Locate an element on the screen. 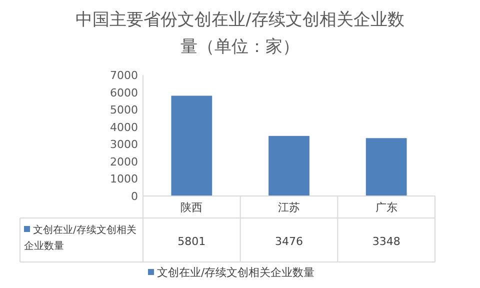 This screenshot has height=288, width=480. x-tick-label: 江苏 is located at coordinates (289, 207).